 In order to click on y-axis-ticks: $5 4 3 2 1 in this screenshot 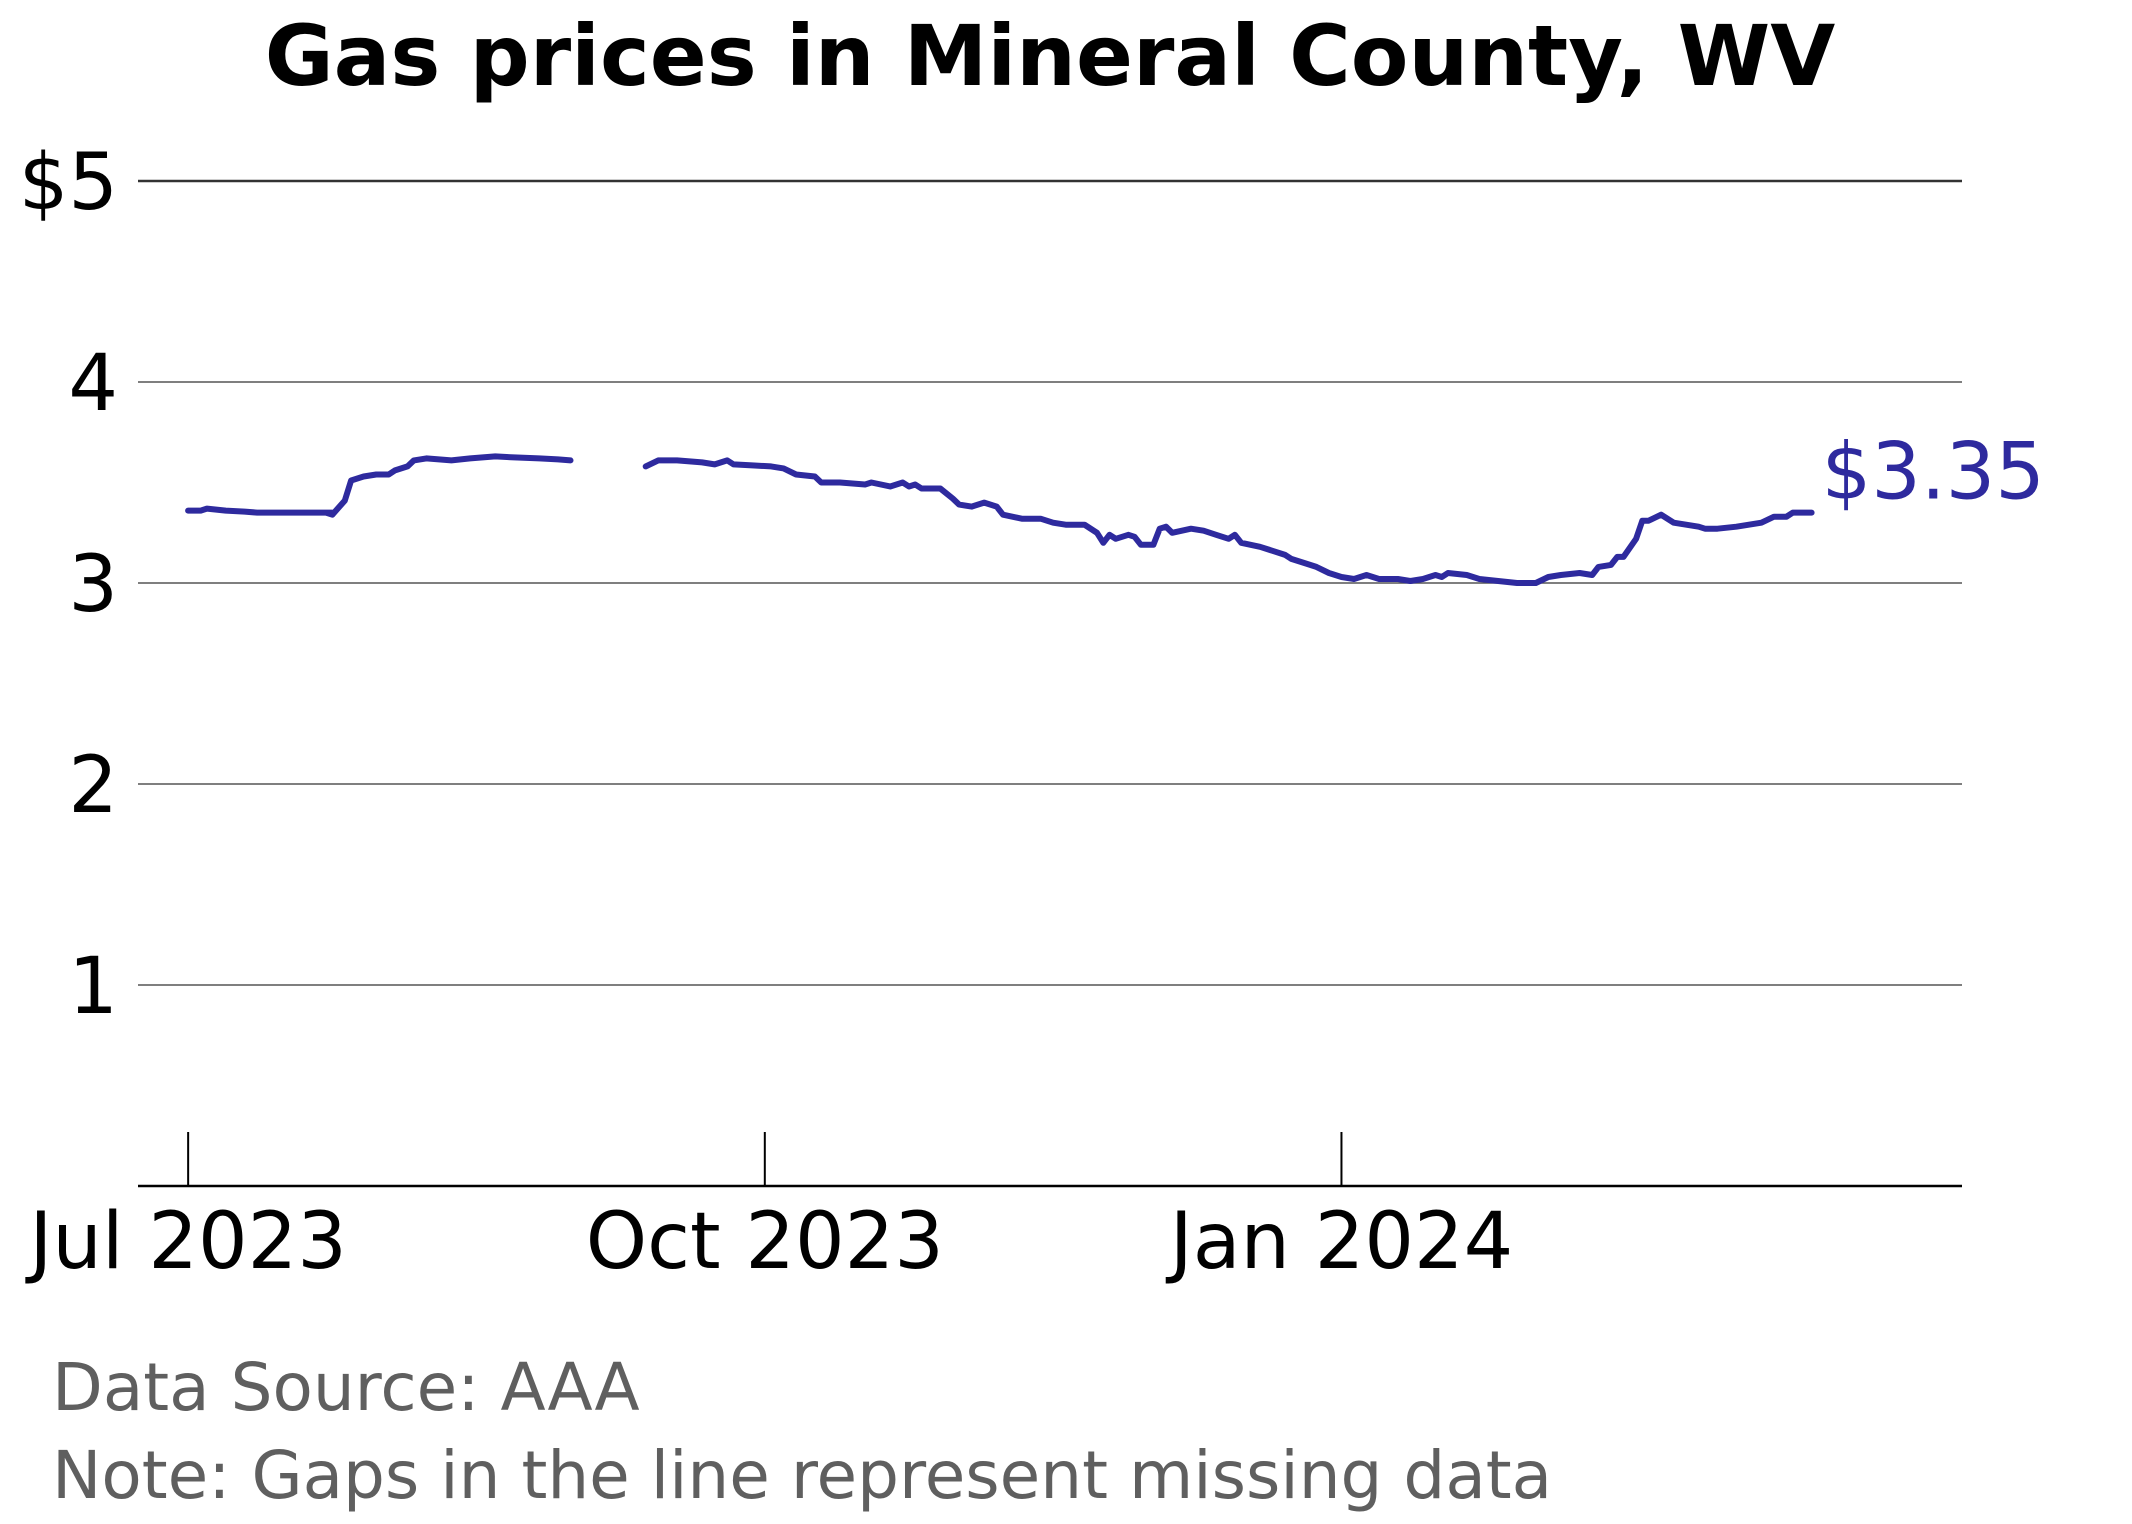, I will do `click(68, 585)`.